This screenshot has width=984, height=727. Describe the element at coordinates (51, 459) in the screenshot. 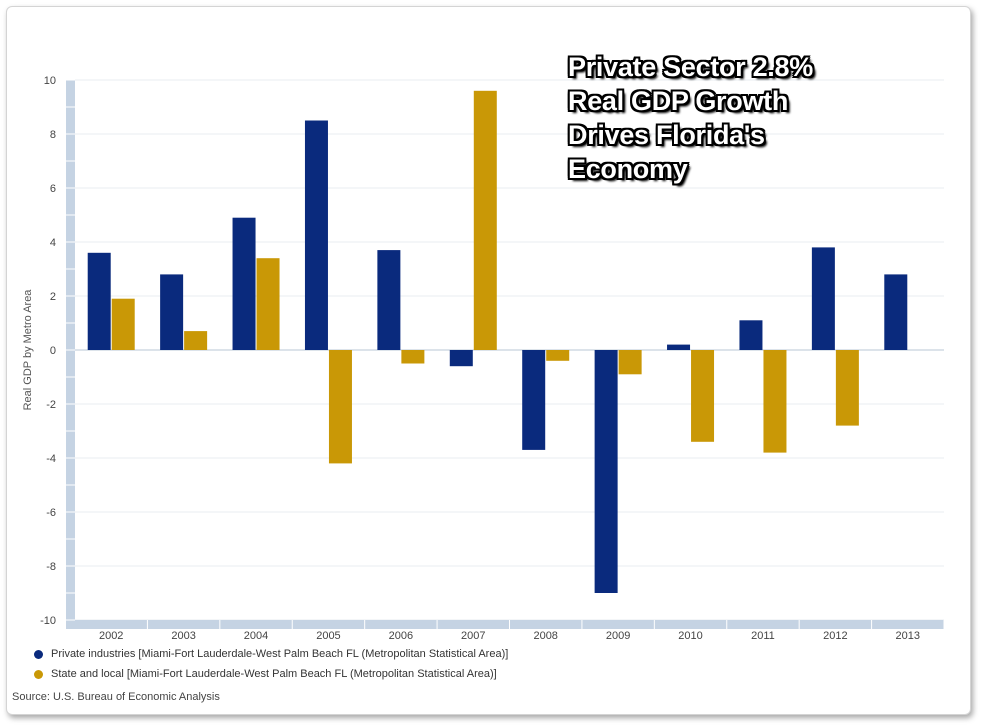

I see `y-tick-label: -4` at that location.